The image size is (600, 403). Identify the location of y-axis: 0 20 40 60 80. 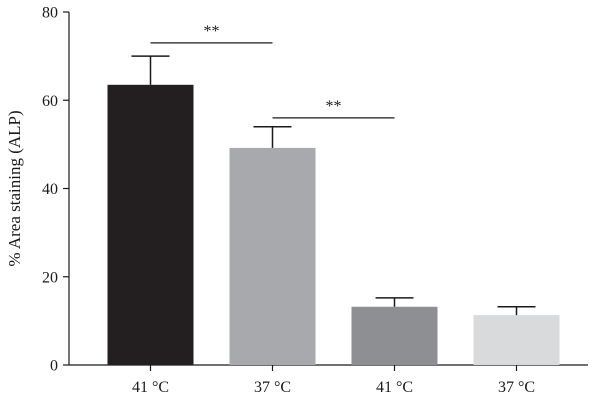
(56, 190).